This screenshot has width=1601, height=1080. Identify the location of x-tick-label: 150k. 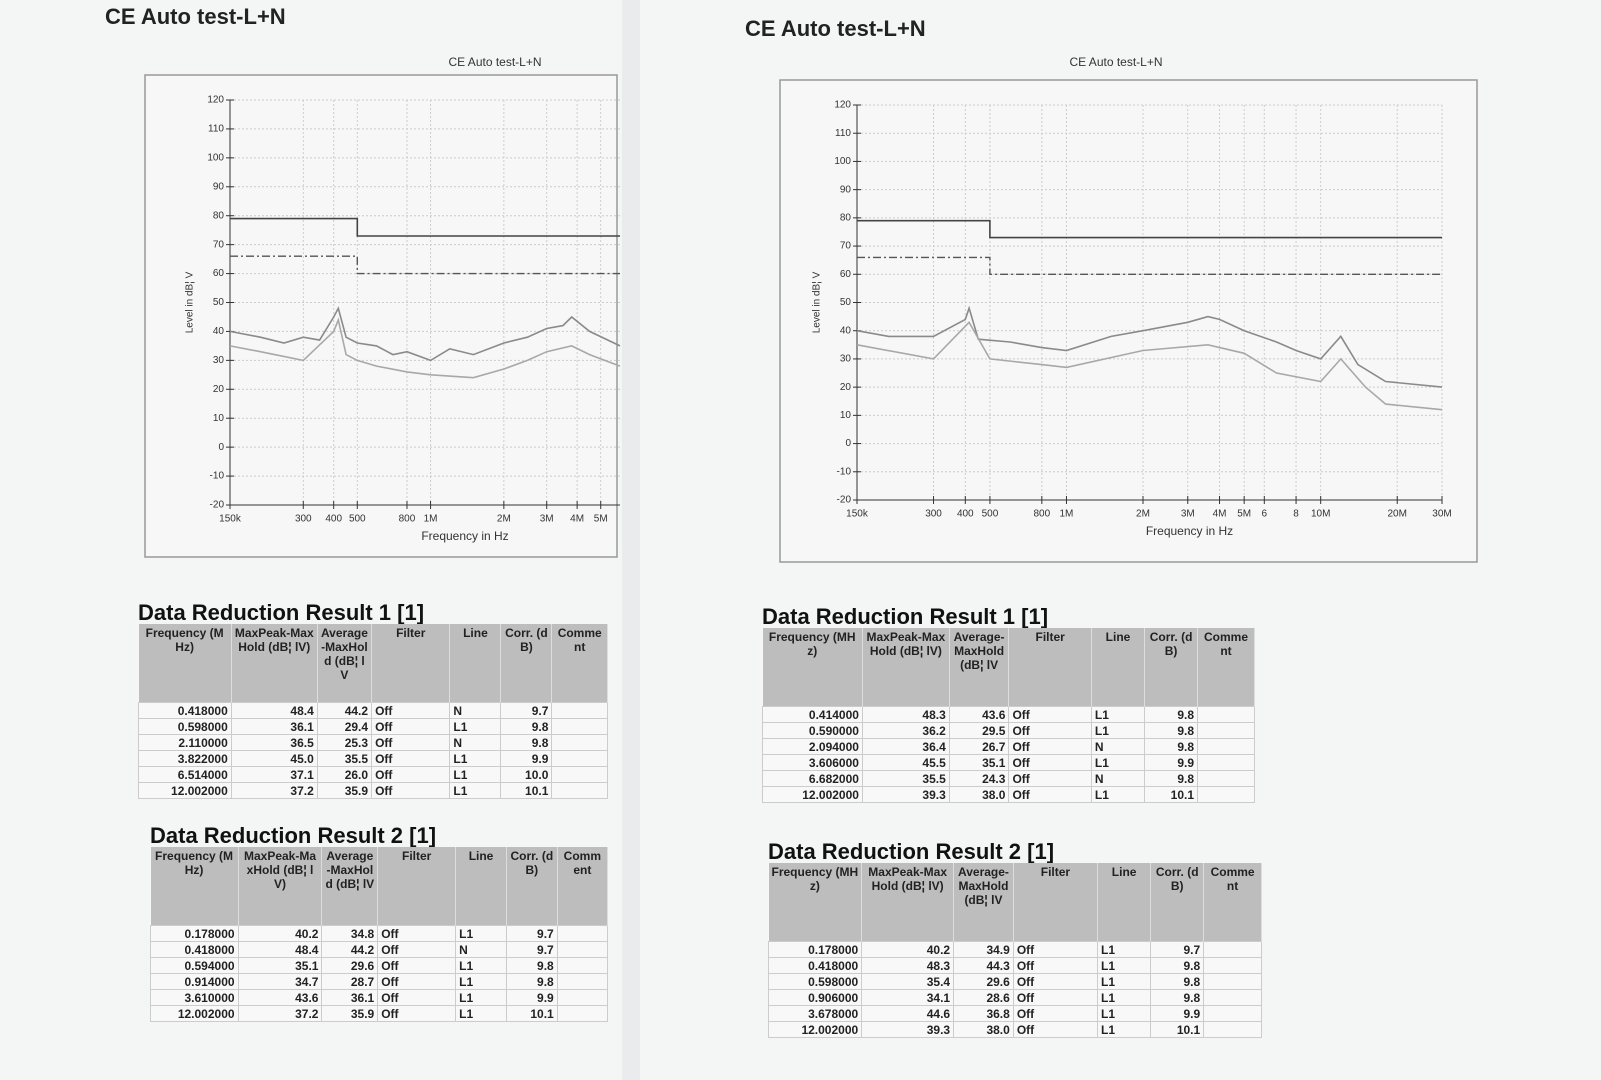
(230, 519).